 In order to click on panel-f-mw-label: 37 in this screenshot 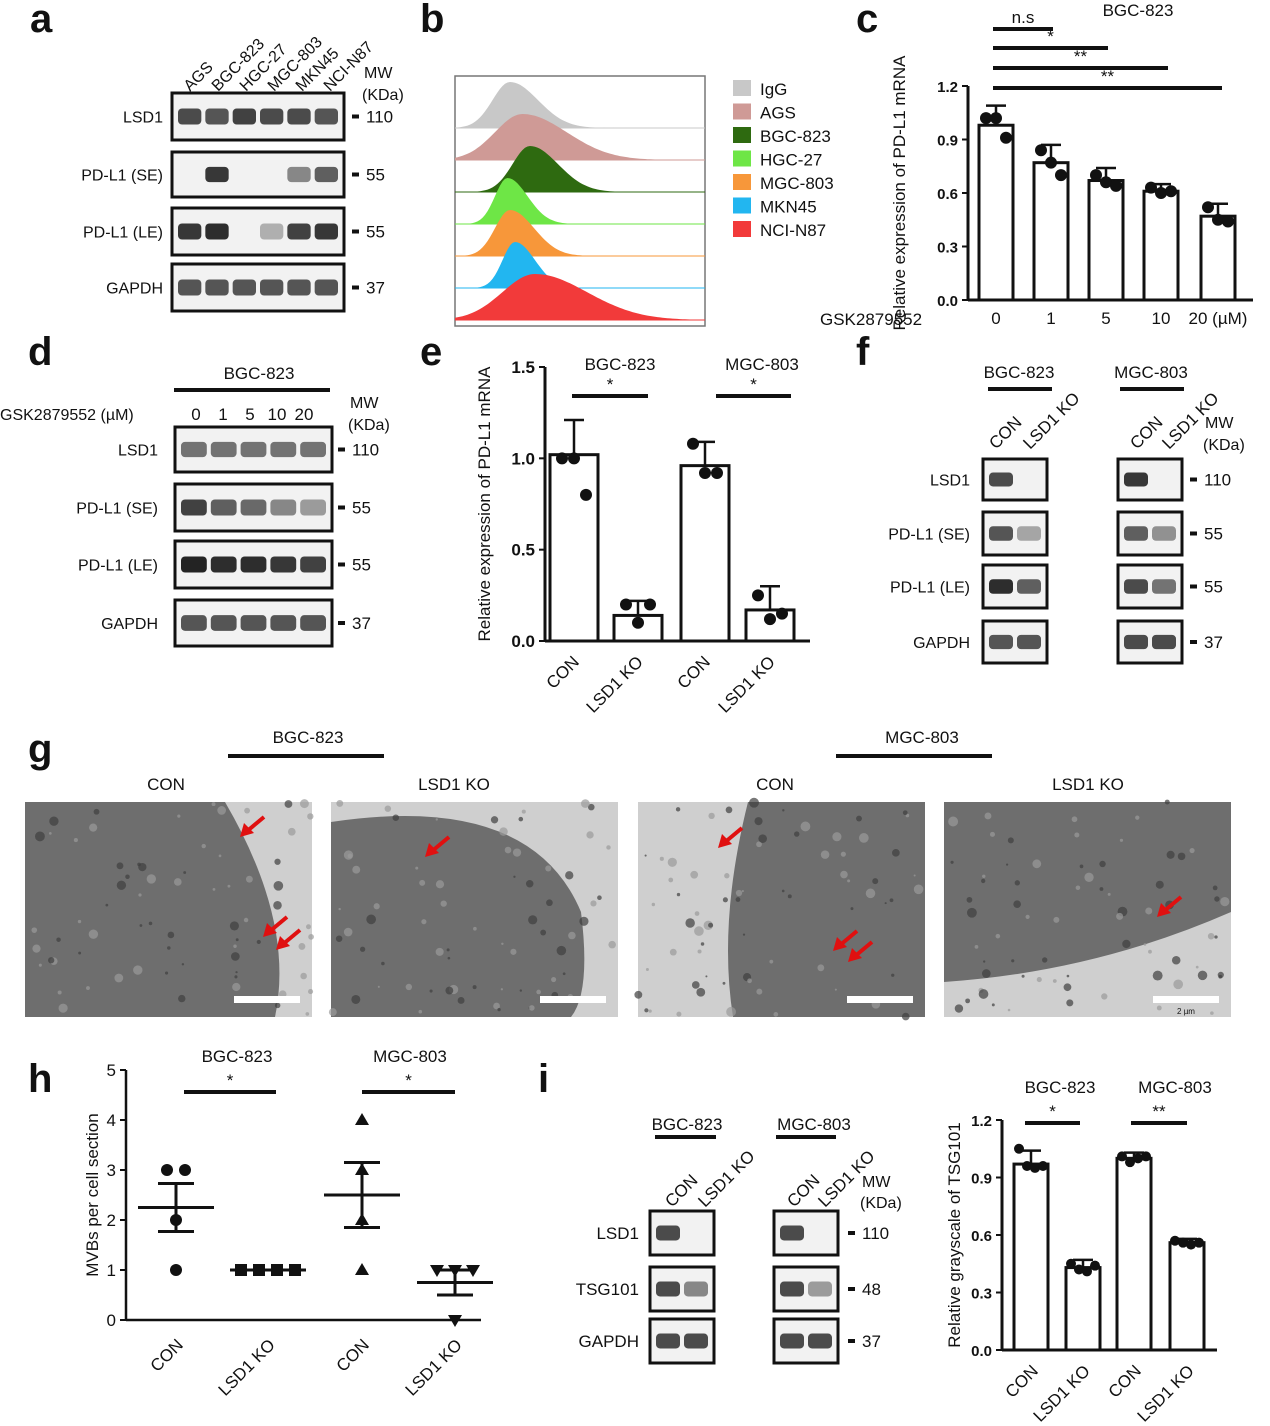, I will do `click(1213, 642)`.